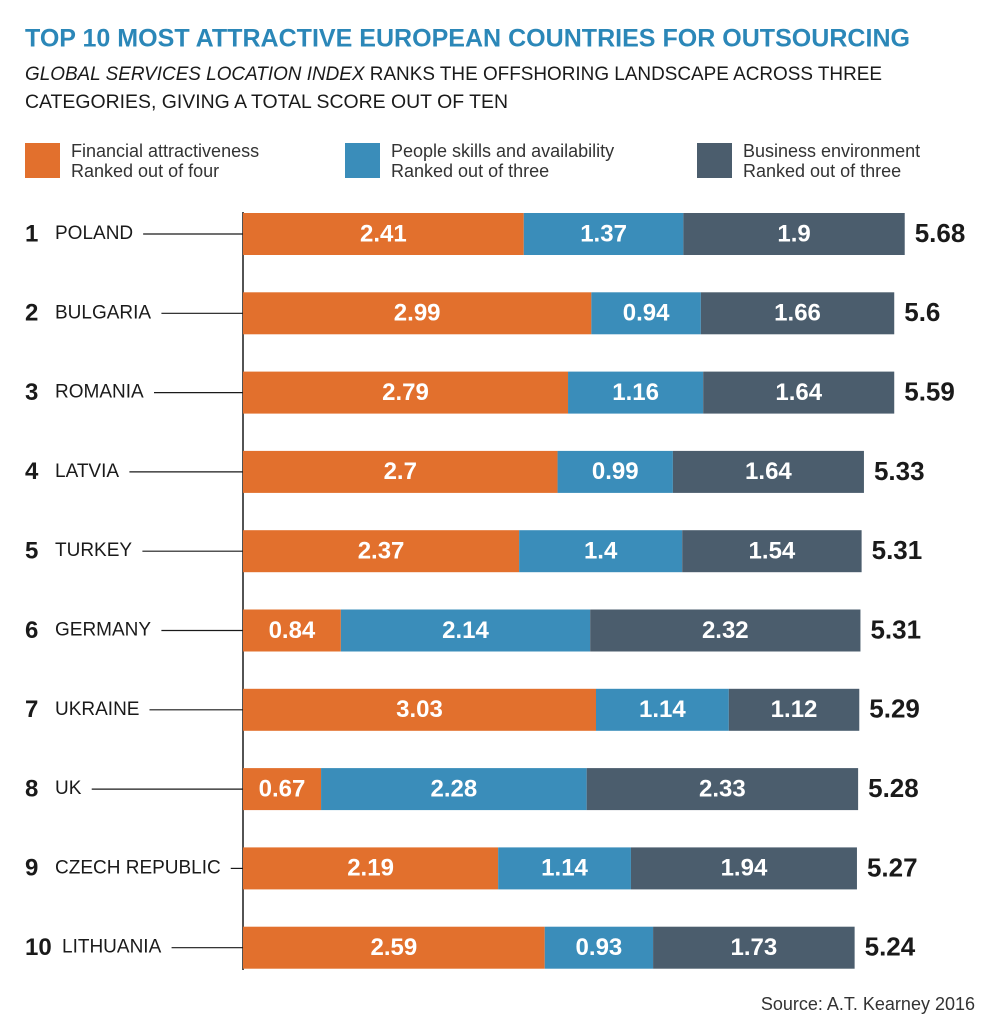 The image size is (1008, 1035). I want to click on segment-label: 0.94, so click(646, 313).